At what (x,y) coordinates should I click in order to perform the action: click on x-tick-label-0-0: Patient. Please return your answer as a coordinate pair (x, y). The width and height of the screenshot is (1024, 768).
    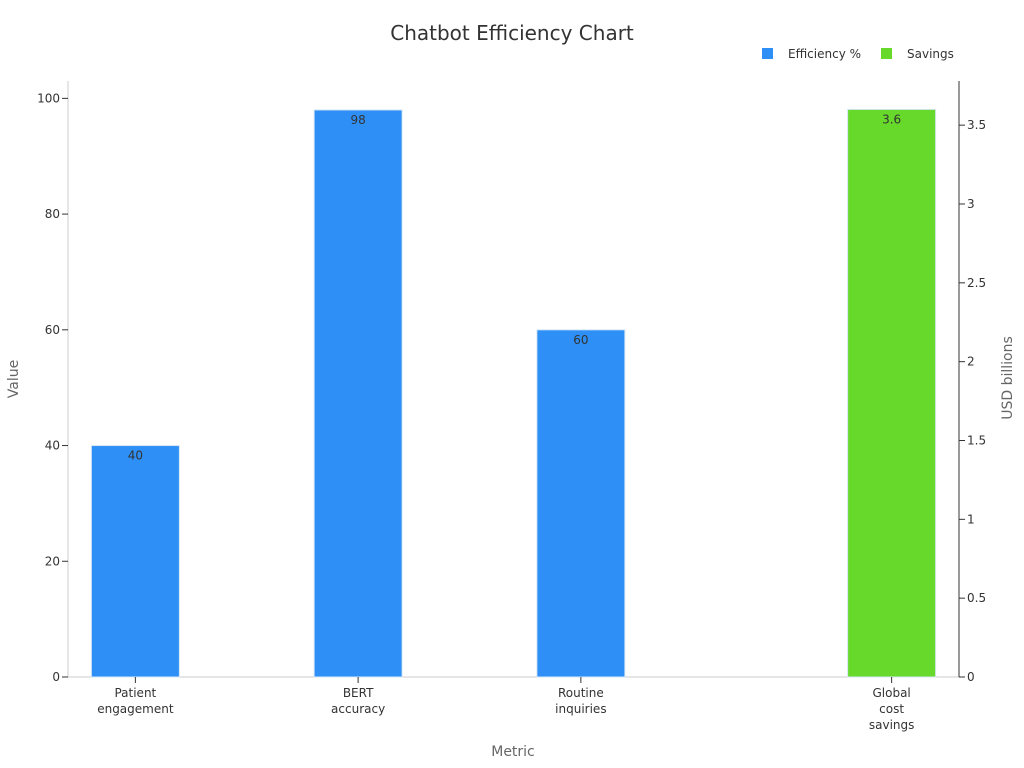
    Looking at the image, I should click on (135, 693).